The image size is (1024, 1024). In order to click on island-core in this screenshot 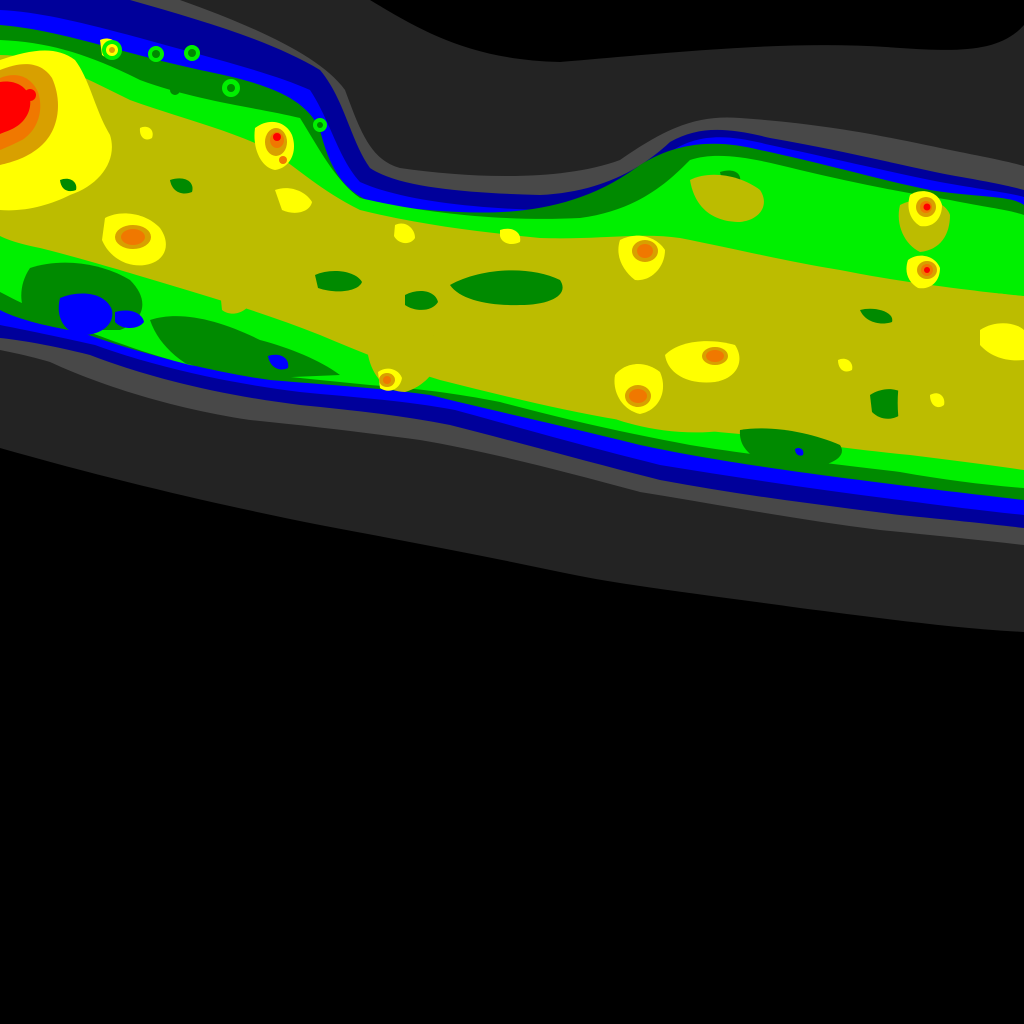, I will do `click(112, 50)`.